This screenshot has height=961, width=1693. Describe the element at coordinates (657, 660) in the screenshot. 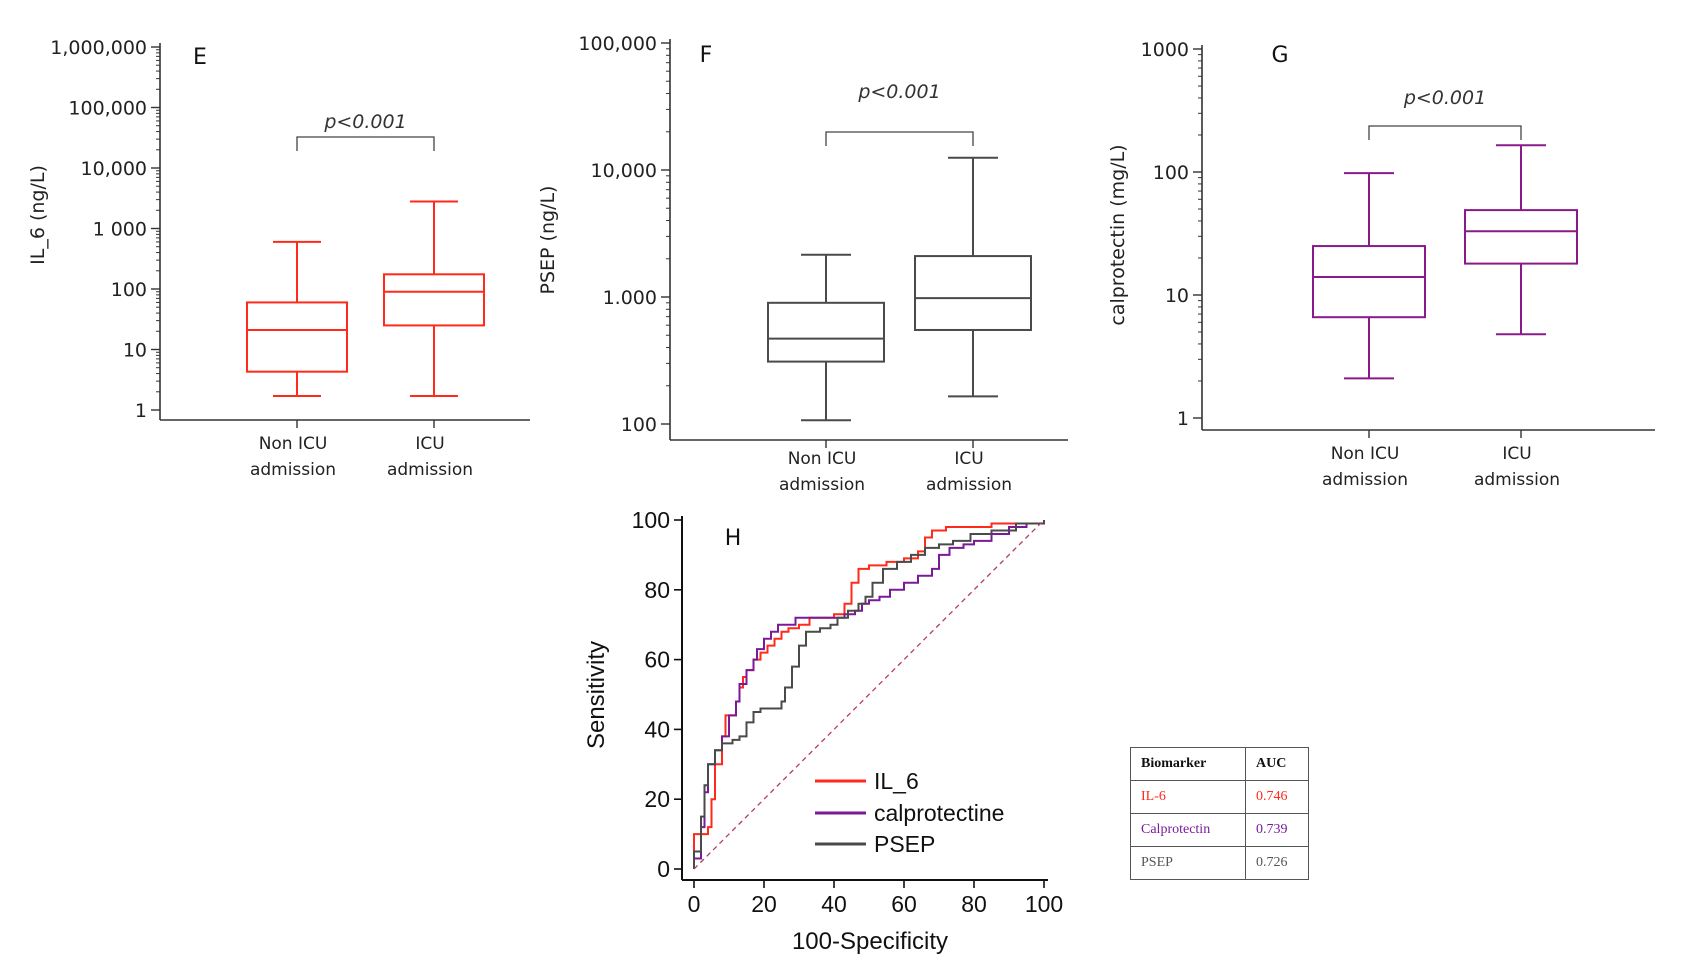

I see `roc-y-tick-label: 60` at that location.